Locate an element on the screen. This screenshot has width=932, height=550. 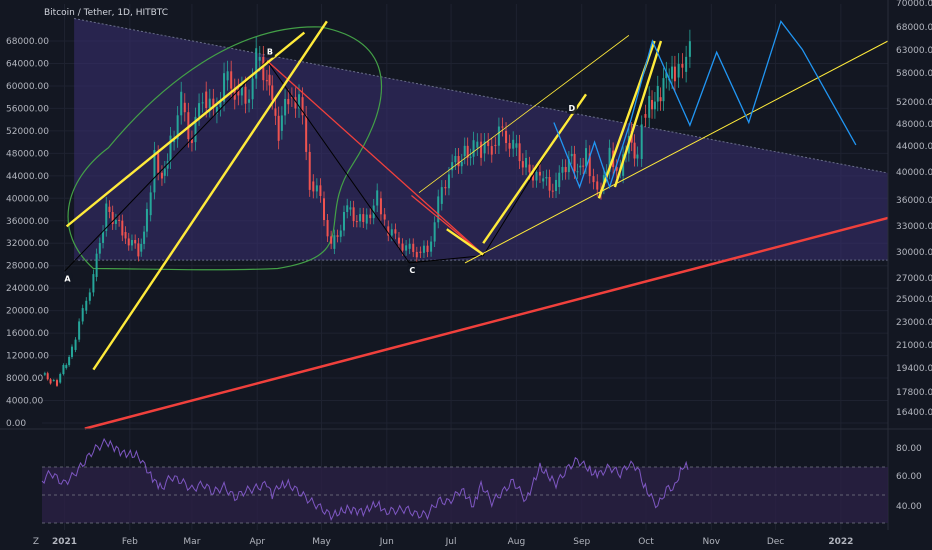
y-tick-right: 17800.00 is located at coordinates (914, 393).